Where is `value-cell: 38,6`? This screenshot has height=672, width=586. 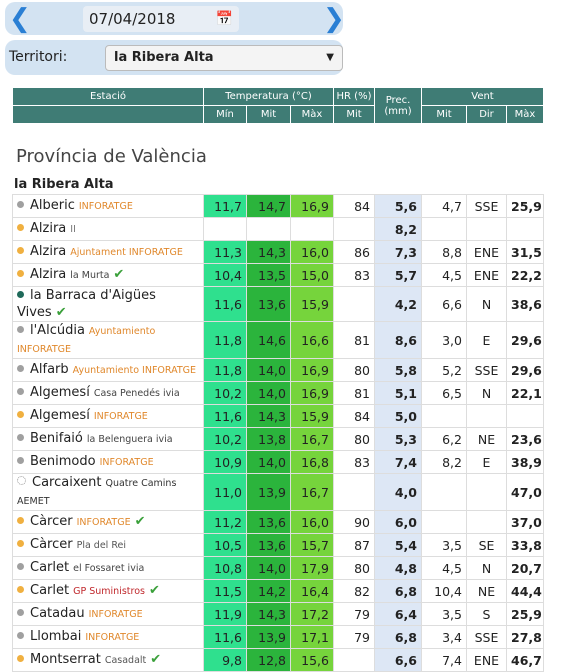 value-cell: 38,6 is located at coordinates (525, 304).